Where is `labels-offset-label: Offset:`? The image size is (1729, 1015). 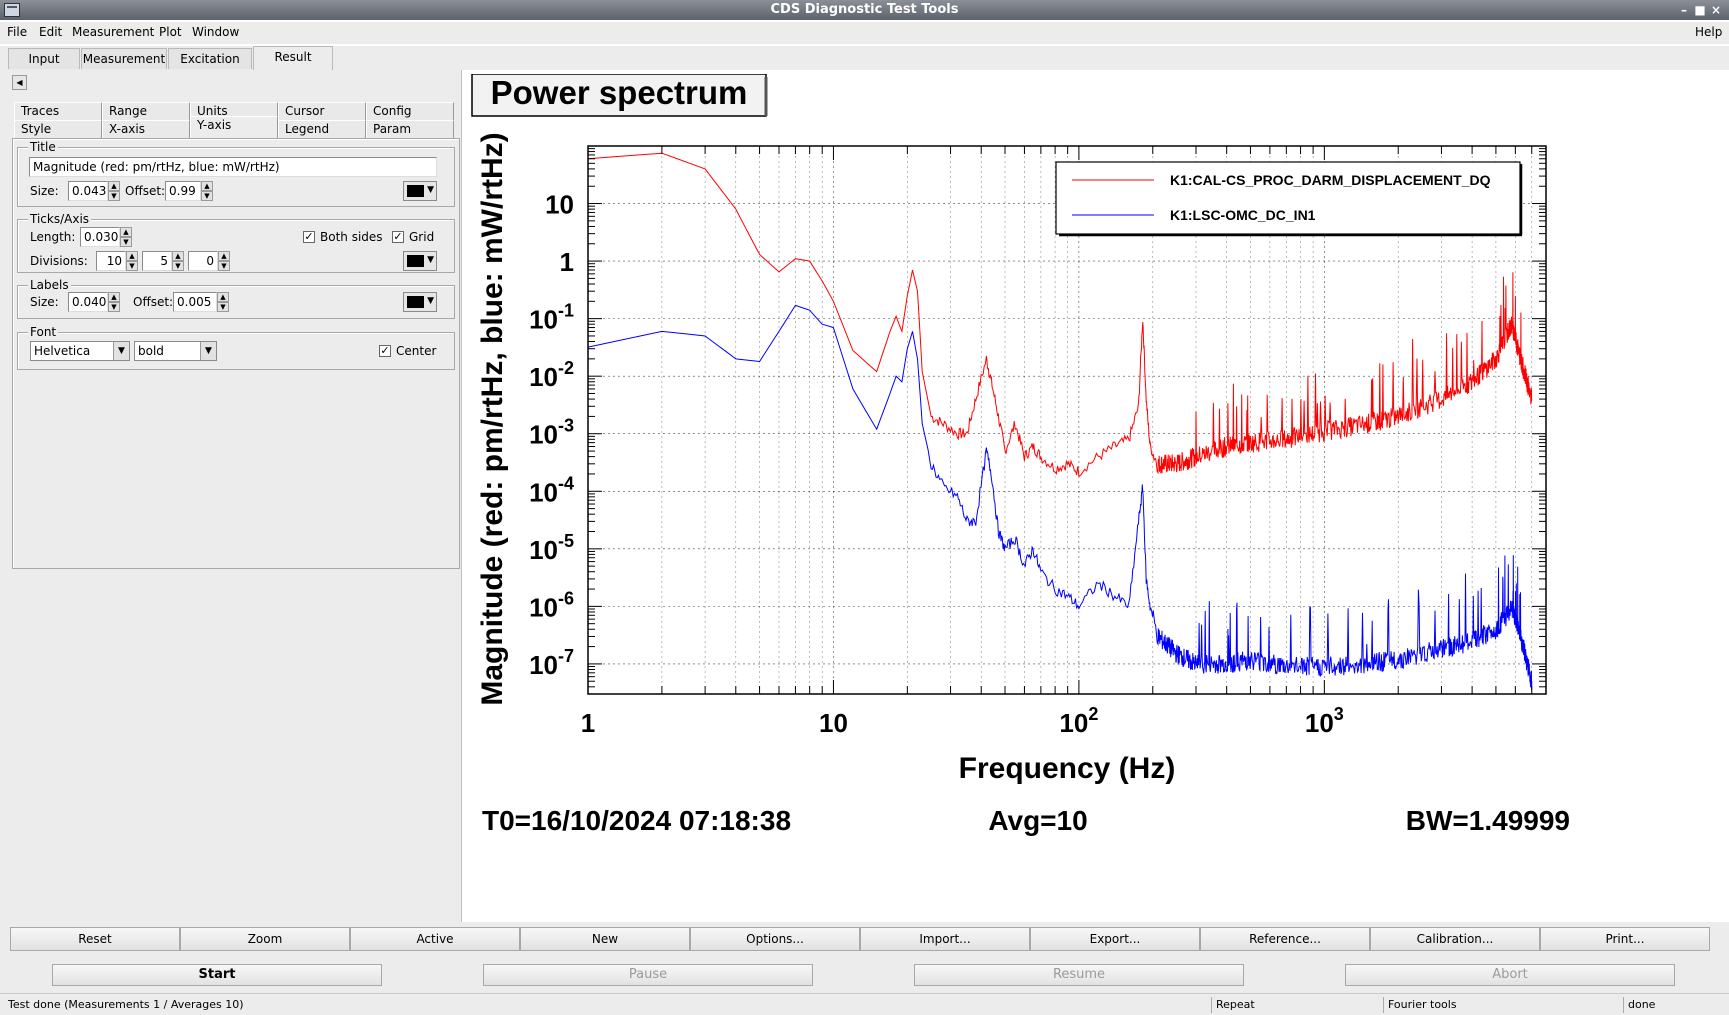 labels-offset-label: Offset: is located at coordinates (153, 302).